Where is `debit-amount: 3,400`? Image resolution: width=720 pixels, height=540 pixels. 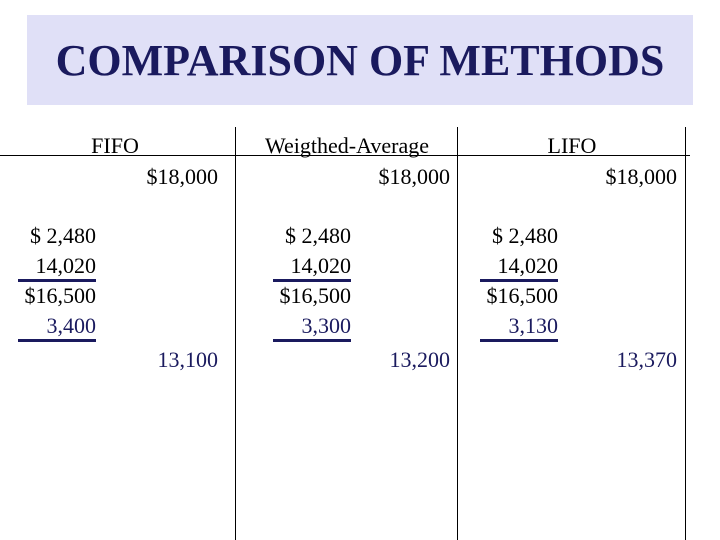
debit-amount: 3,400 is located at coordinates (71, 325).